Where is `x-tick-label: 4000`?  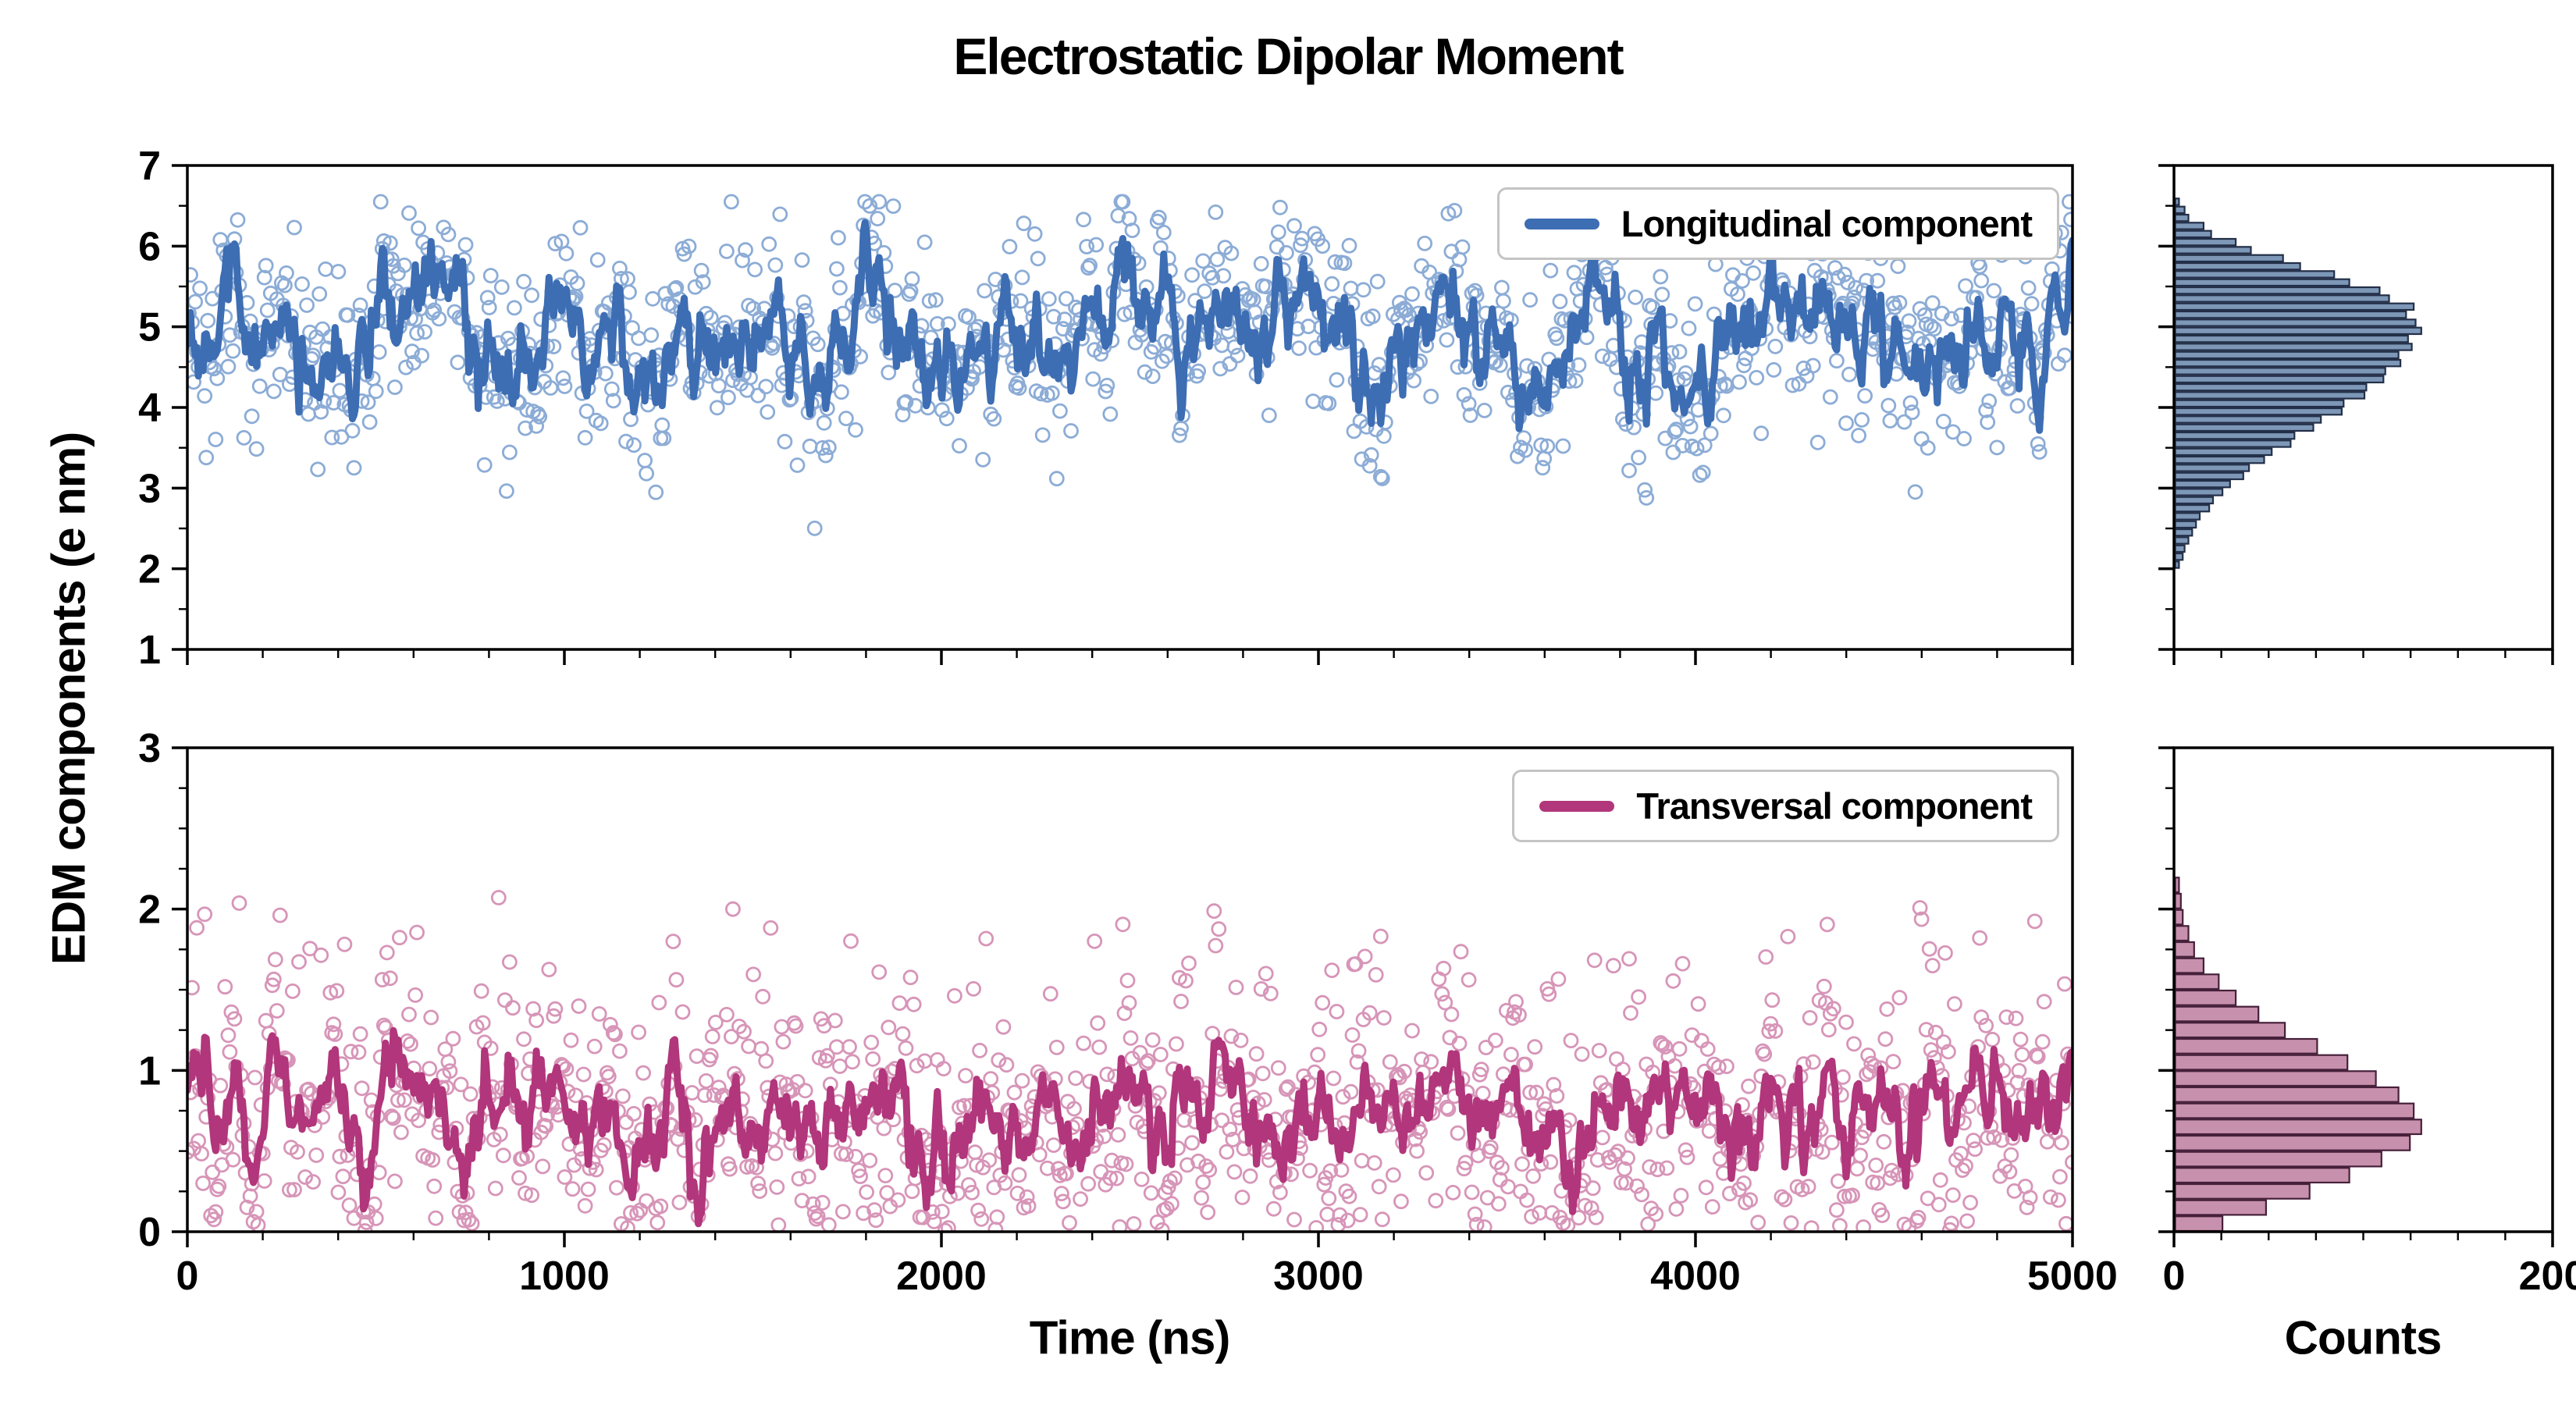 x-tick-label: 4000 is located at coordinates (1696, 1277).